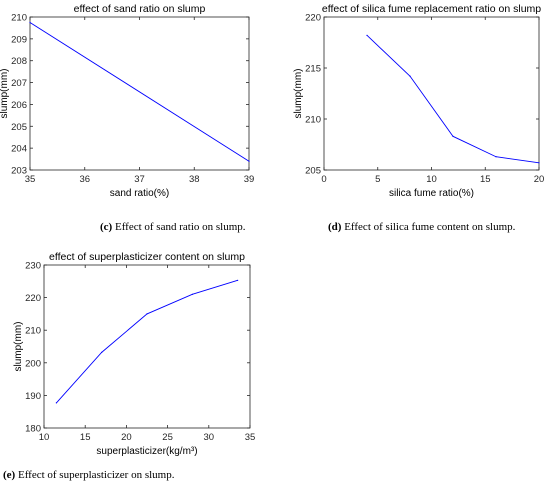  Describe the element at coordinates (94, 475) in the screenshot. I see `caption-text: Effect of superplasticizer on slump.` at that location.